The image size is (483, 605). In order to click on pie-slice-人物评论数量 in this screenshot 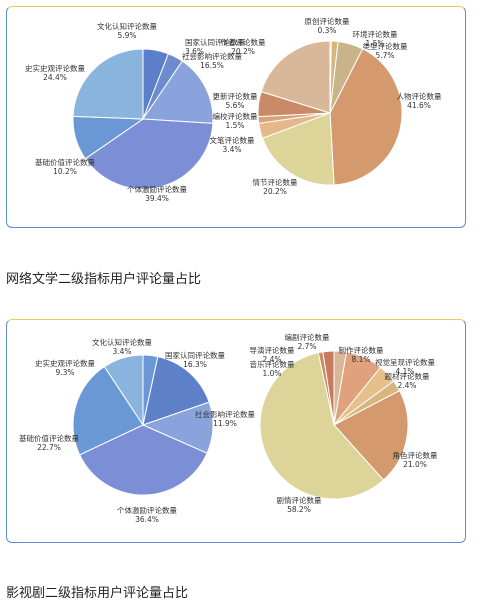, I will do `click(366, 117)`.